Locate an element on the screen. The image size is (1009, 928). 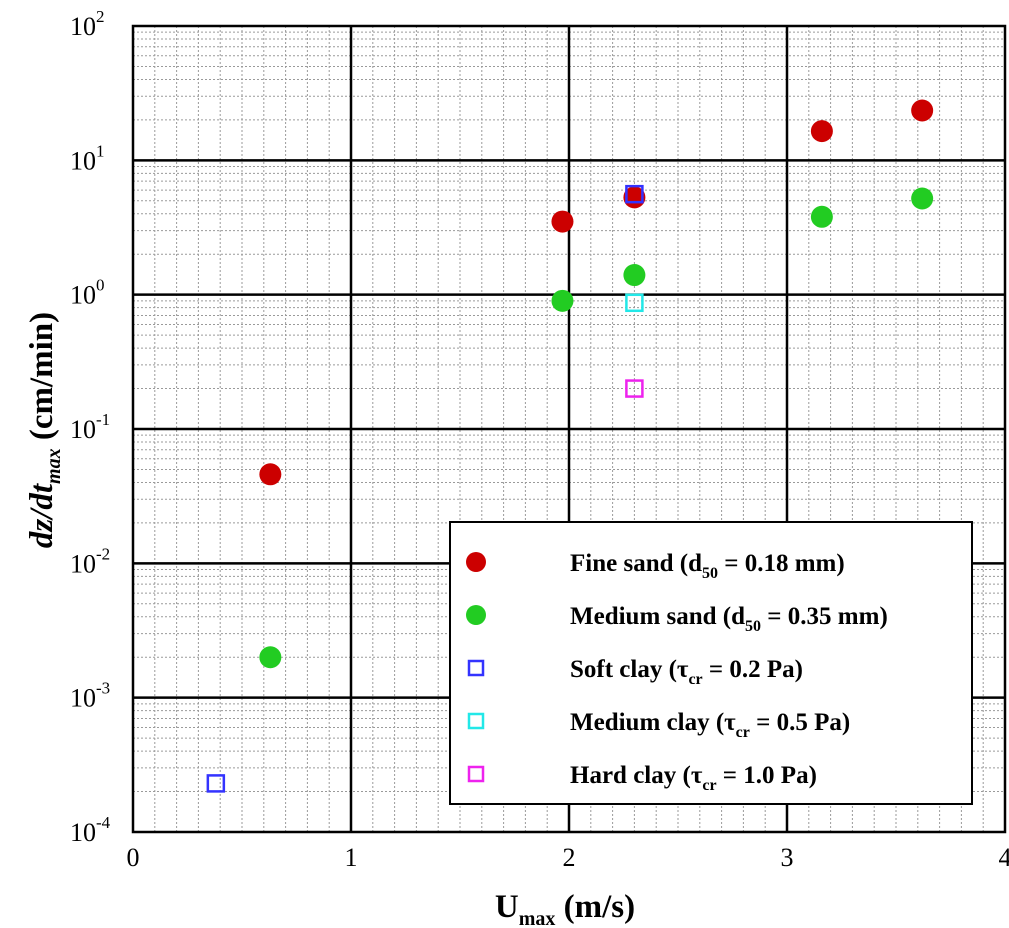
y-tick-label: 10¹ is located at coordinates (87, 158).